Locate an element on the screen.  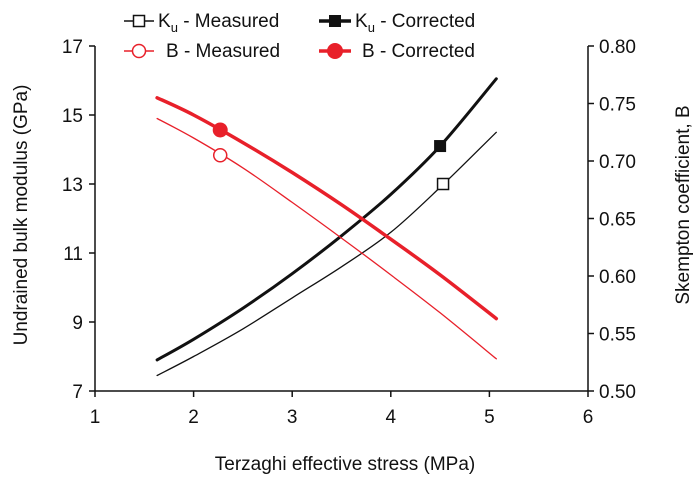
series-marker-ku-measured is located at coordinates (443, 184).